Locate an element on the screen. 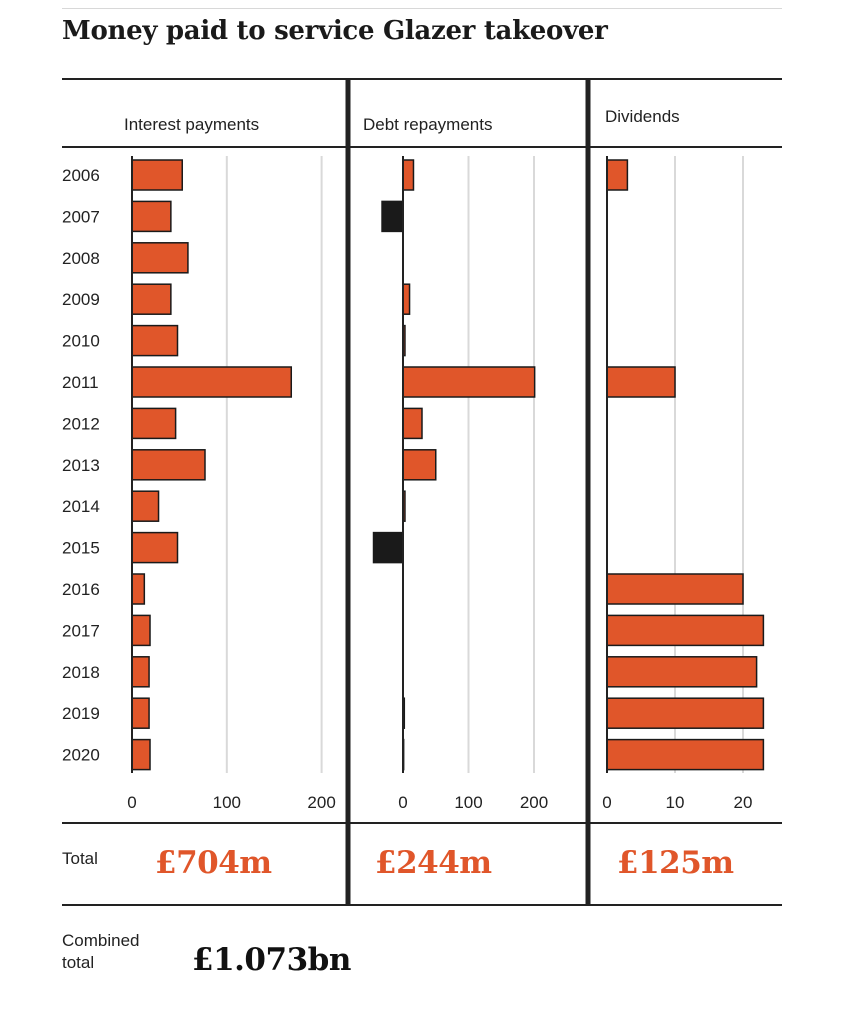  total-value: £704m is located at coordinates (213, 863).